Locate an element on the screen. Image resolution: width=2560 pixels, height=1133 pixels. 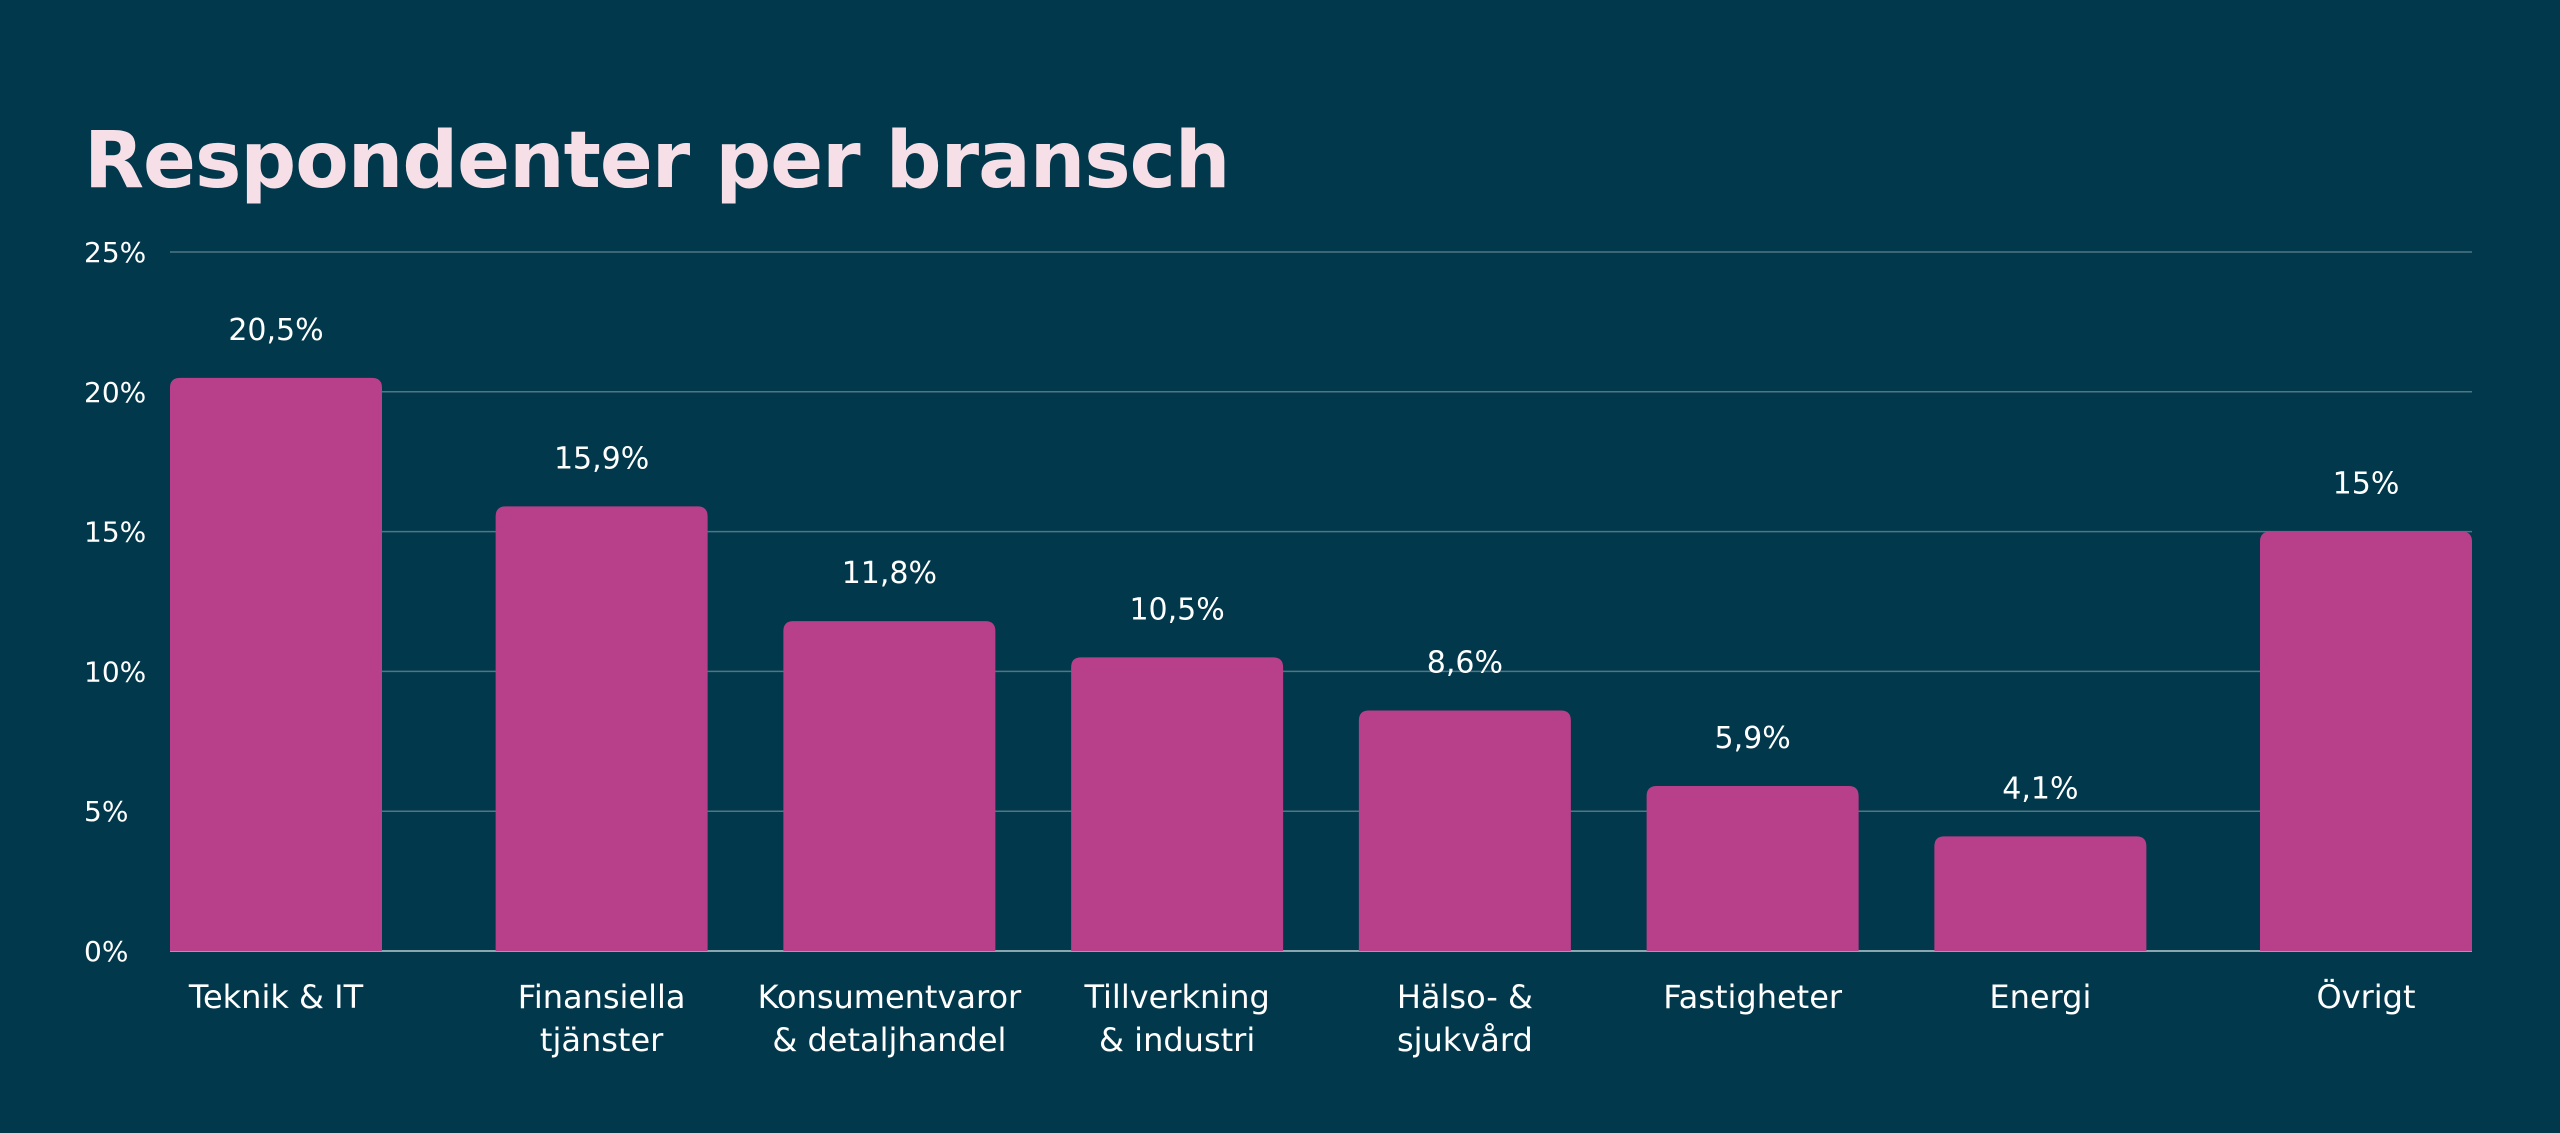
value-label: 5,9% is located at coordinates (1753, 738).